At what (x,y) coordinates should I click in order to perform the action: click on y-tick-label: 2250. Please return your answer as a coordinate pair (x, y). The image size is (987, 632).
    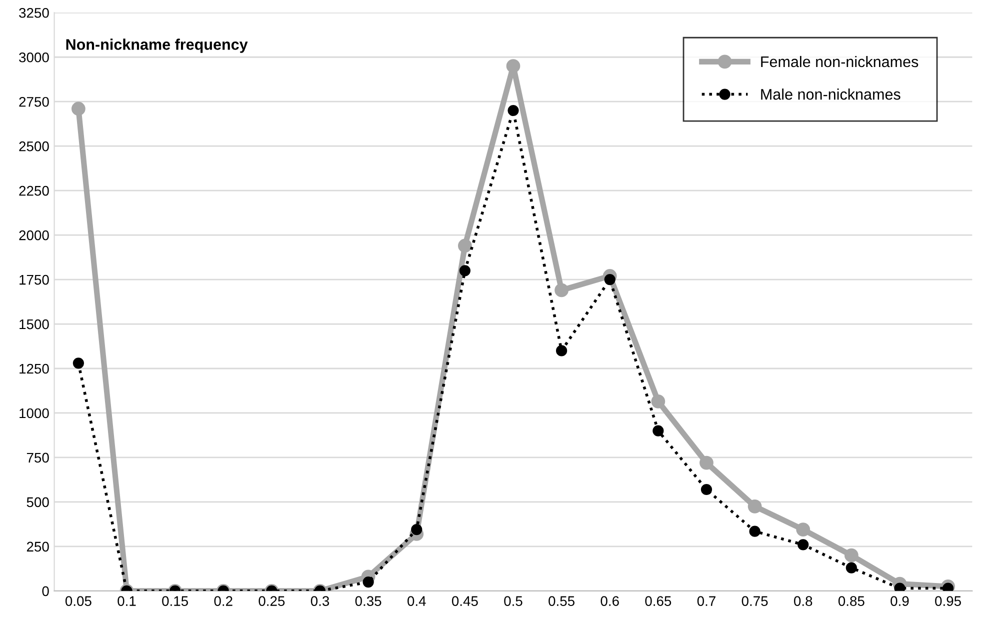
    Looking at the image, I should click on (34, 191).